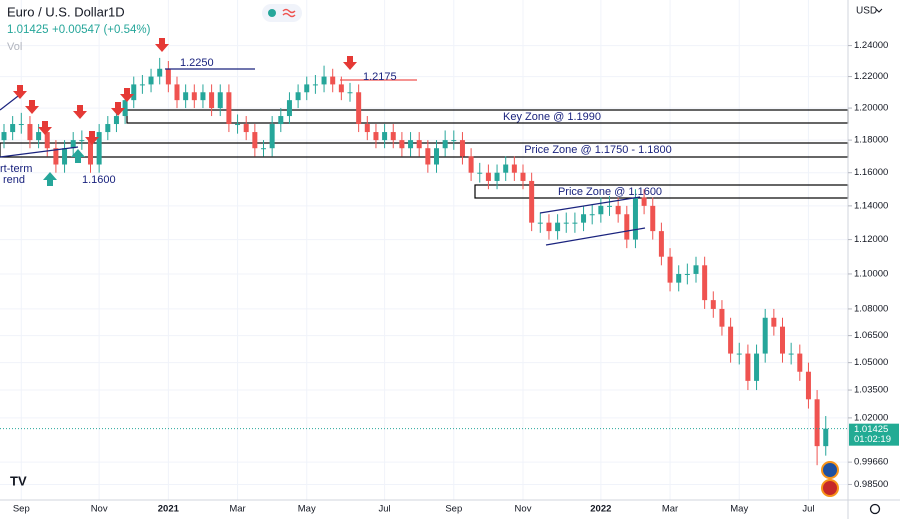 This screenshot has width=900, height=519. Describe the element at coordinates (871, 362) in the screenshot. I see `y-tick-label: 1.05000` at that location.